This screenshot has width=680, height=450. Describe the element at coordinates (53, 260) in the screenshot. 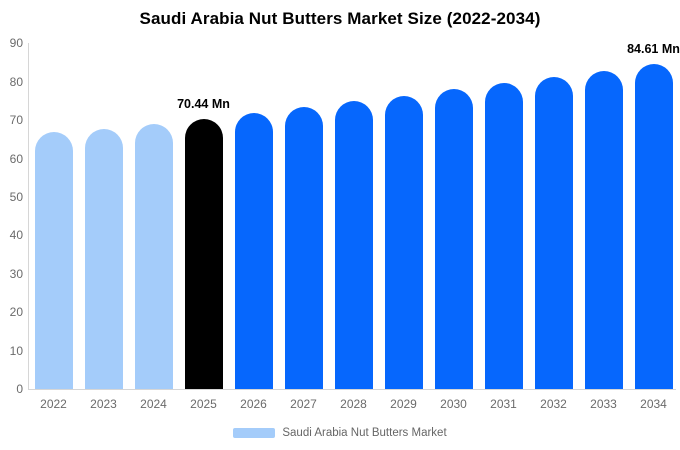

I see `bar-2022` at that location.